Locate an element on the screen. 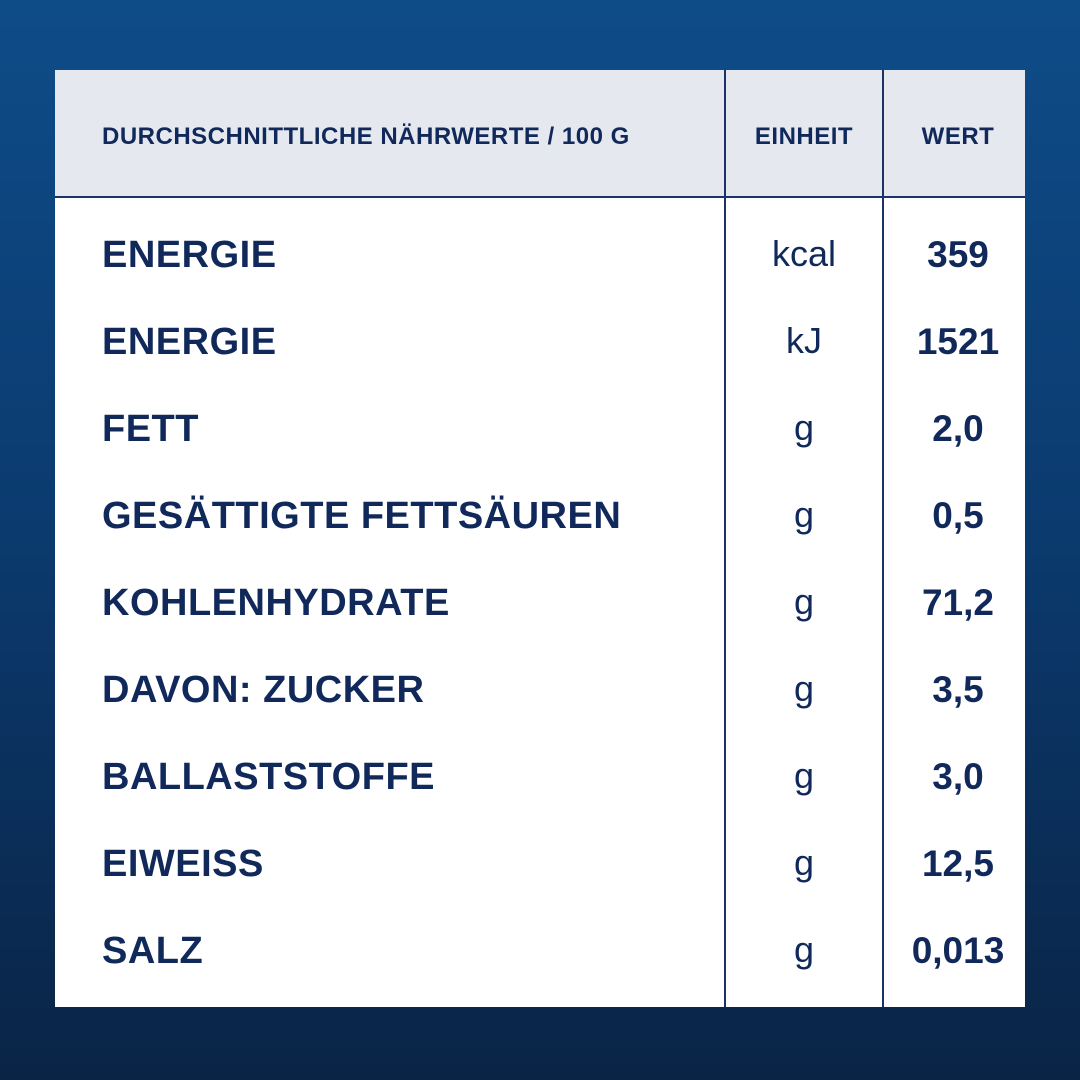  value-cell: 3,5 is located at coordinates (958, 689).